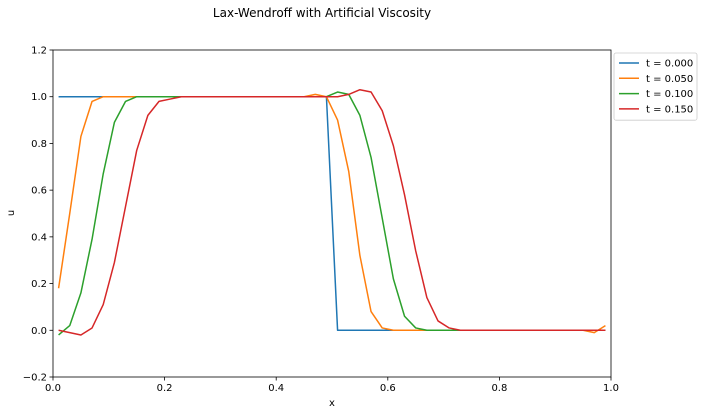  Describe the element at coordinates (35, 378) in the screenshot. I see `y-tick-label: −0.2` at that location.